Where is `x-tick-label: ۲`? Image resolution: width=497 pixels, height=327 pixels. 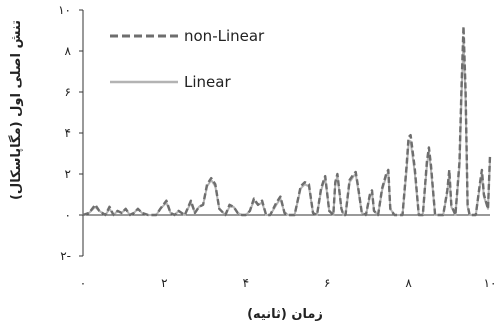 x-tick-label: ۲ is located at coordinates (164, 283).